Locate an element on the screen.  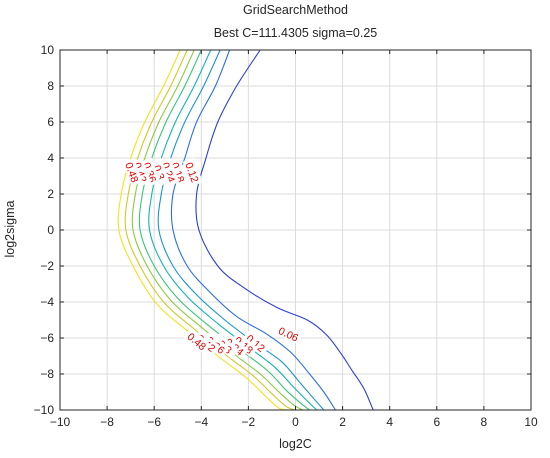
y-tick-label: 4 is located at coordinates (50, 158).